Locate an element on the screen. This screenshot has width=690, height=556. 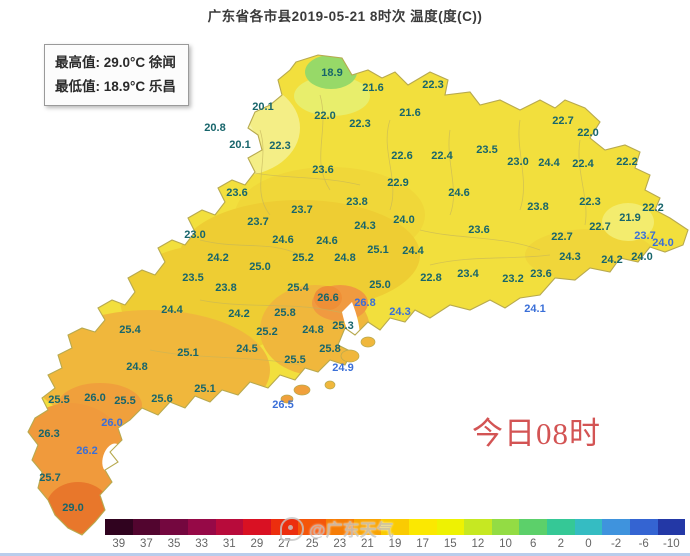
colorbar-segment: 35 is located at coordinates (174, 534).